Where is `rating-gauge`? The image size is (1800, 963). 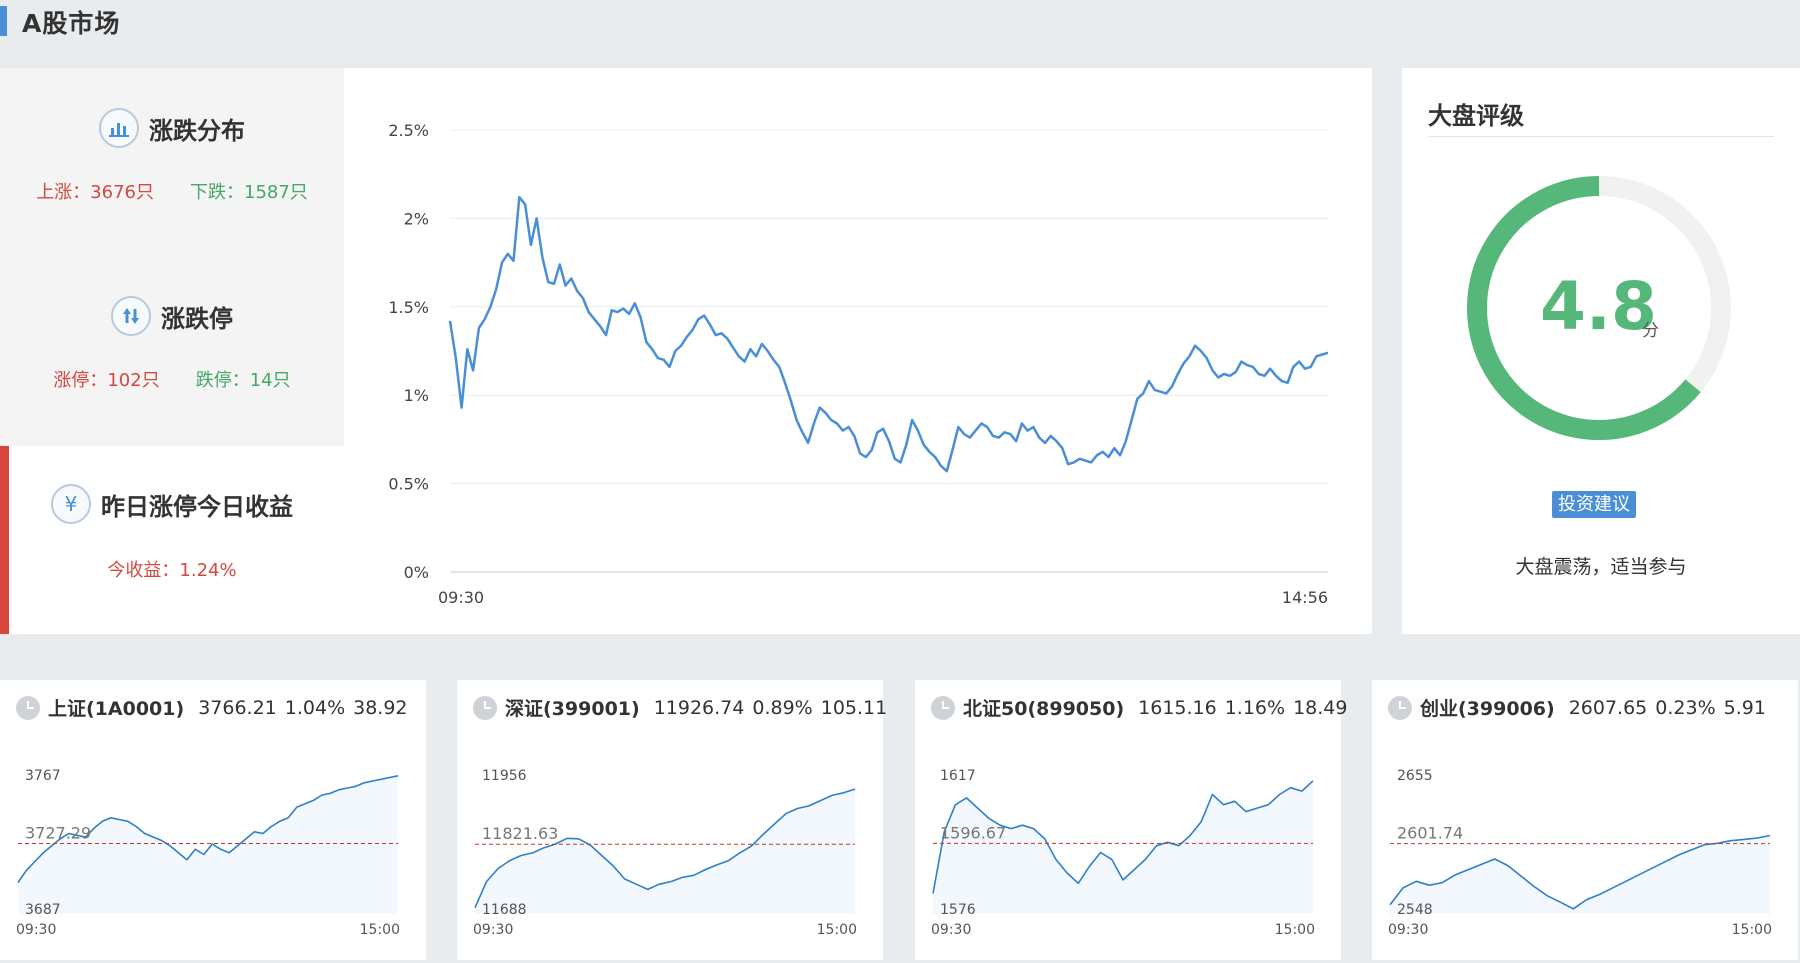
rating-gauge is located at coordinates (1599, 308).